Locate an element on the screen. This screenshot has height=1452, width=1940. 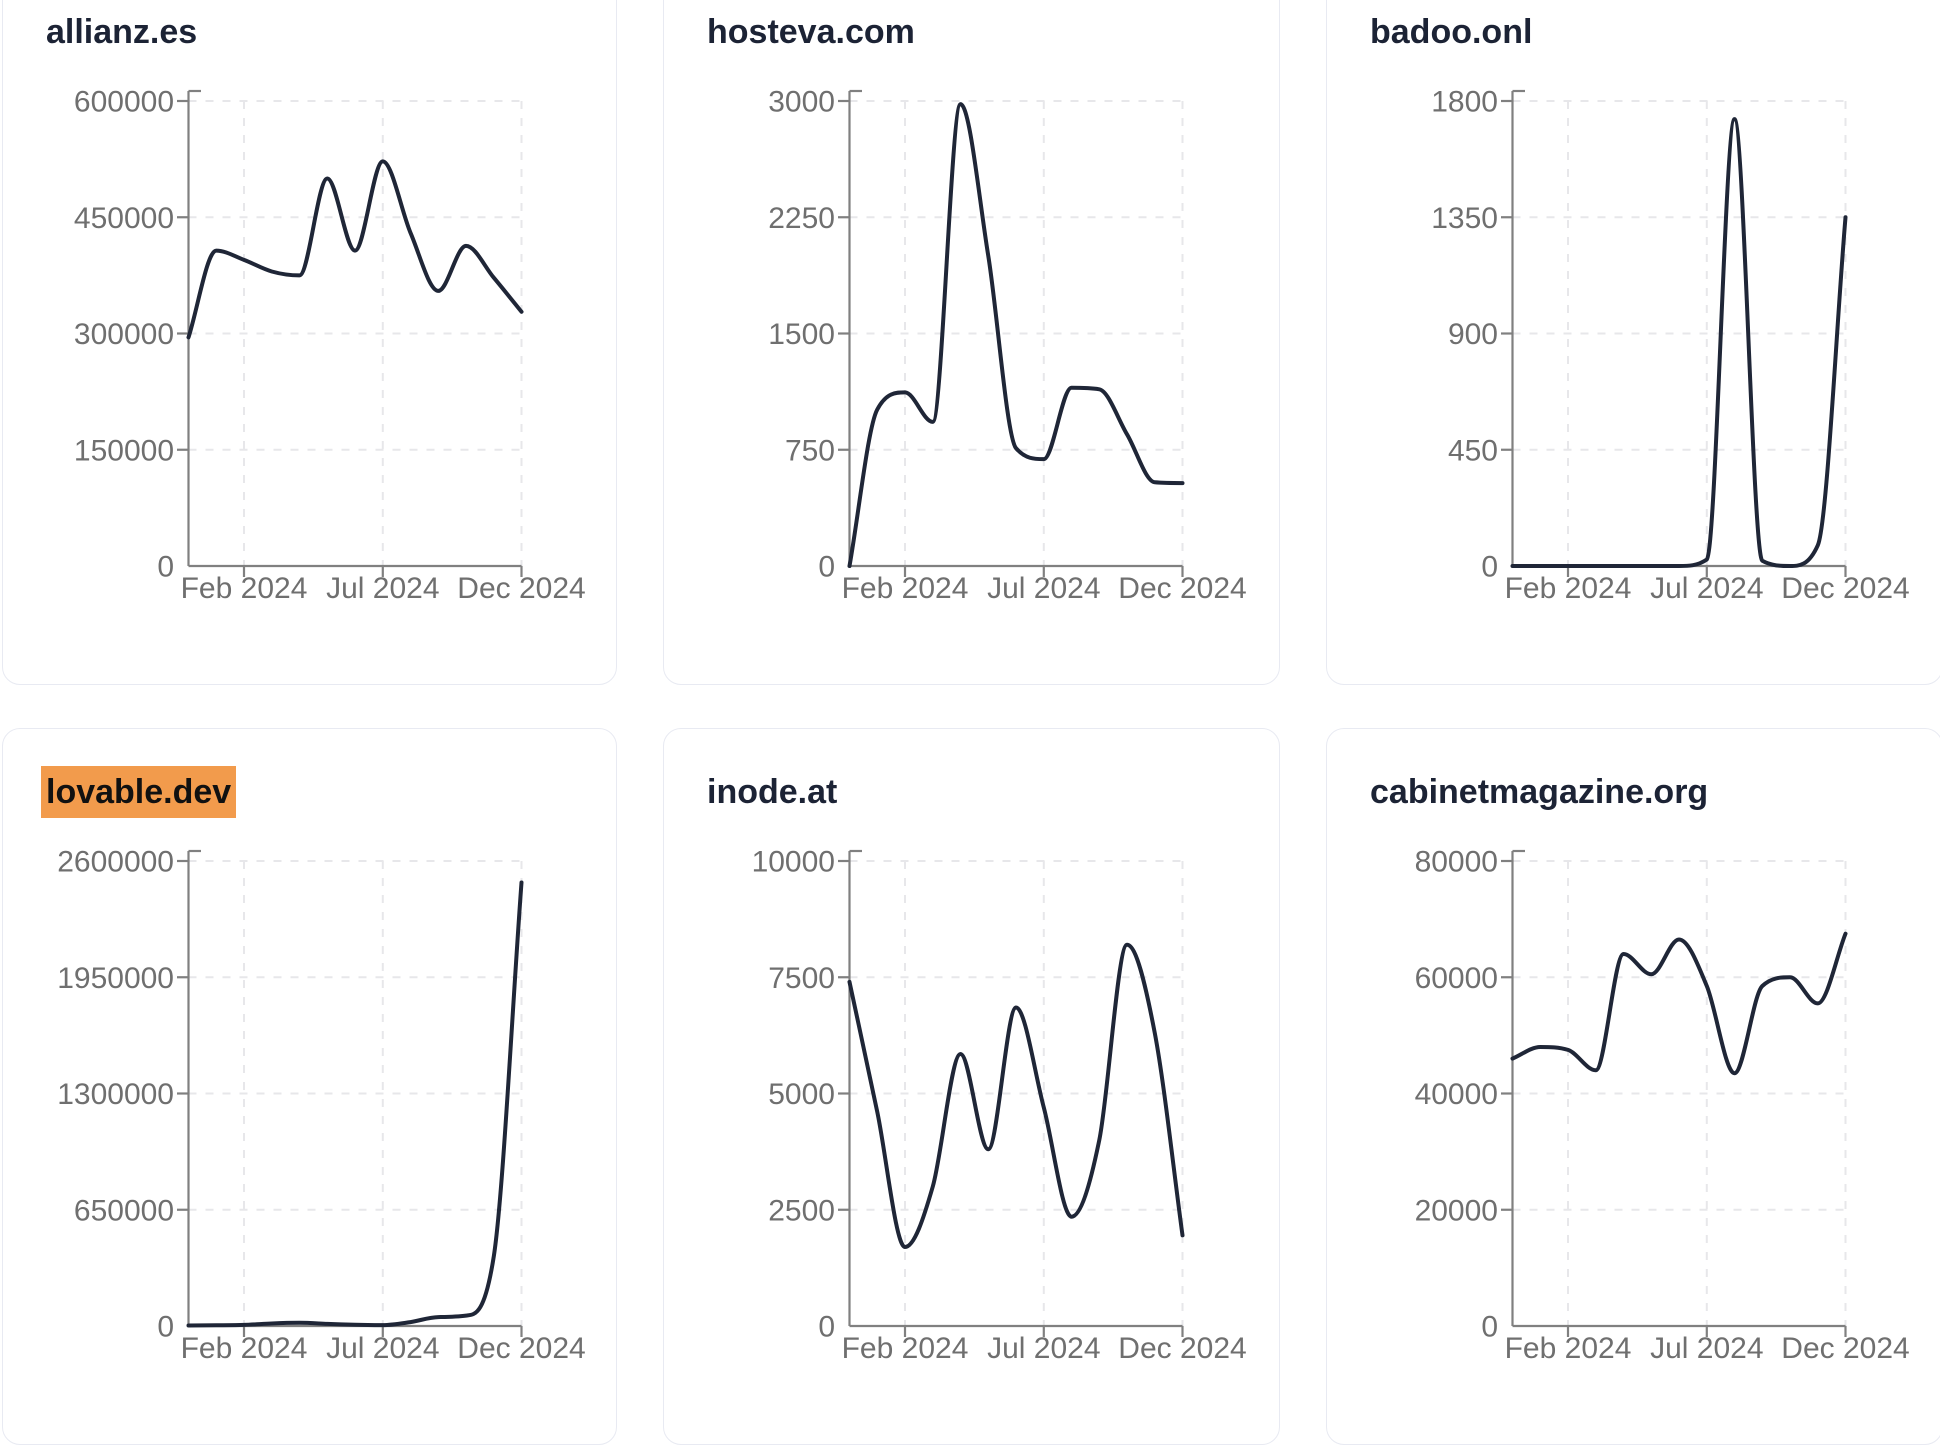
y-tick-label: 900 is located at coordinates (1473, 334).